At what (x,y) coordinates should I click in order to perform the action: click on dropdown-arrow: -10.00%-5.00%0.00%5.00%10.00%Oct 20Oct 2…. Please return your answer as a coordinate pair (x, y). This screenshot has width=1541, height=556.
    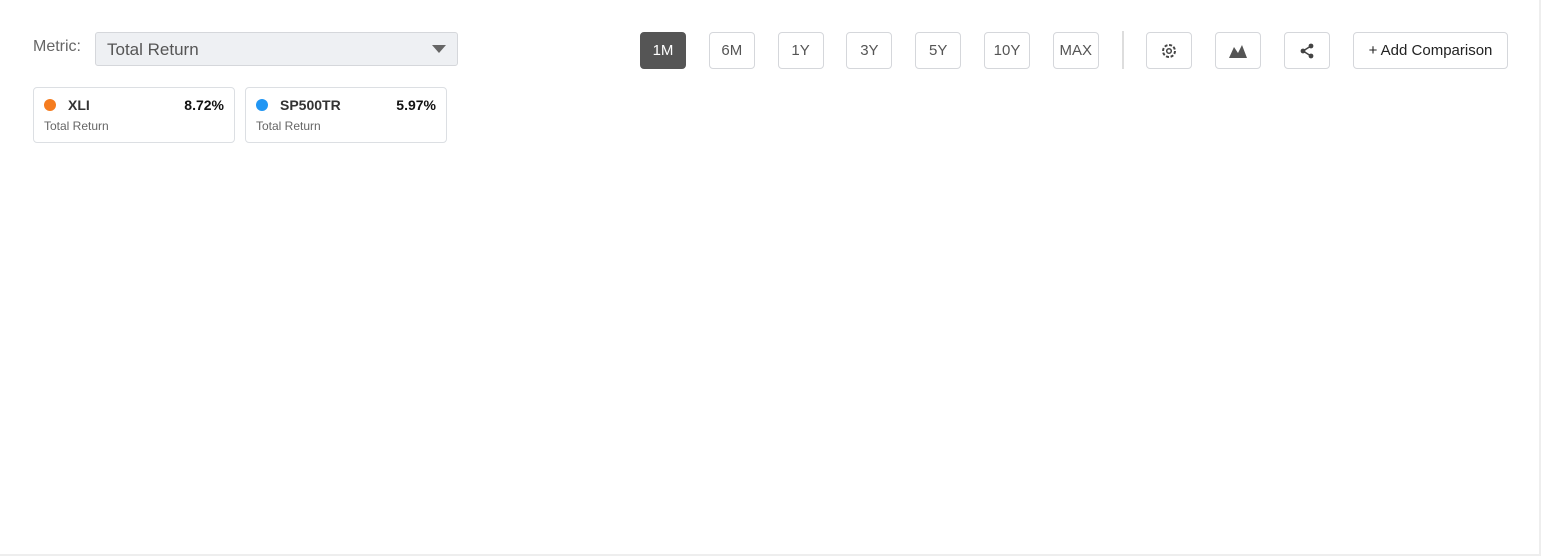
    Looking at the image, I should click on (439, 49).